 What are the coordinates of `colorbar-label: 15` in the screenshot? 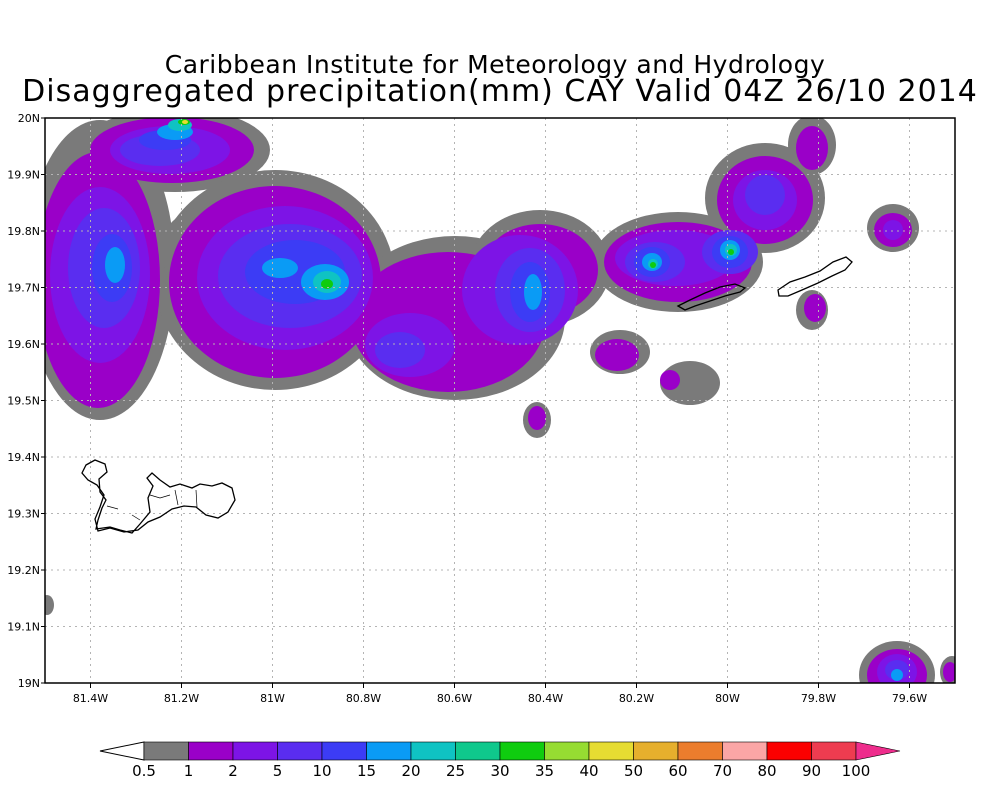 It's located at (366, 771).